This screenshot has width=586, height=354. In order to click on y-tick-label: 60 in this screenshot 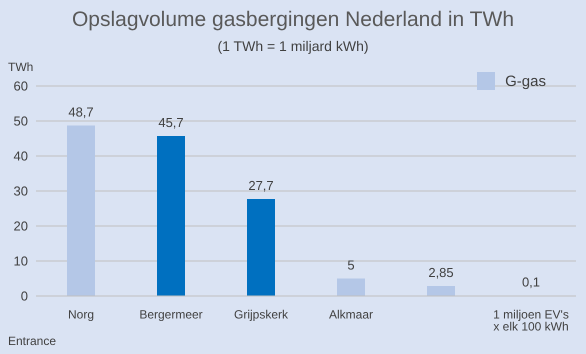, I will do `click(21, 86)`.